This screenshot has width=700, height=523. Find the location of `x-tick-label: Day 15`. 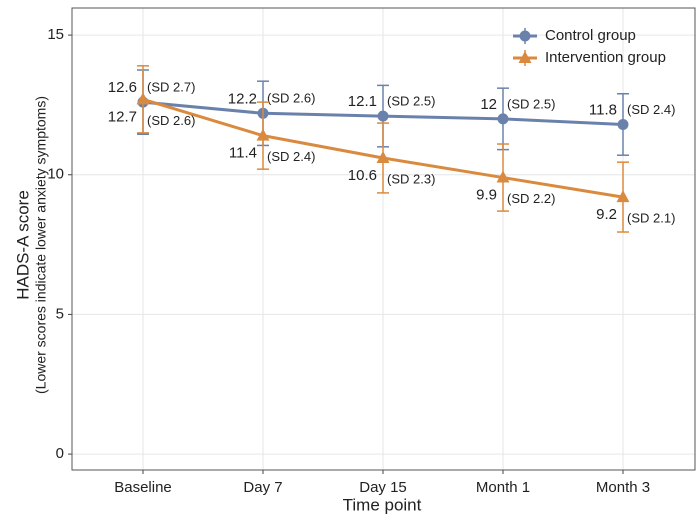

x-tick-label: Day 15 is located at coordinates (383, 487).